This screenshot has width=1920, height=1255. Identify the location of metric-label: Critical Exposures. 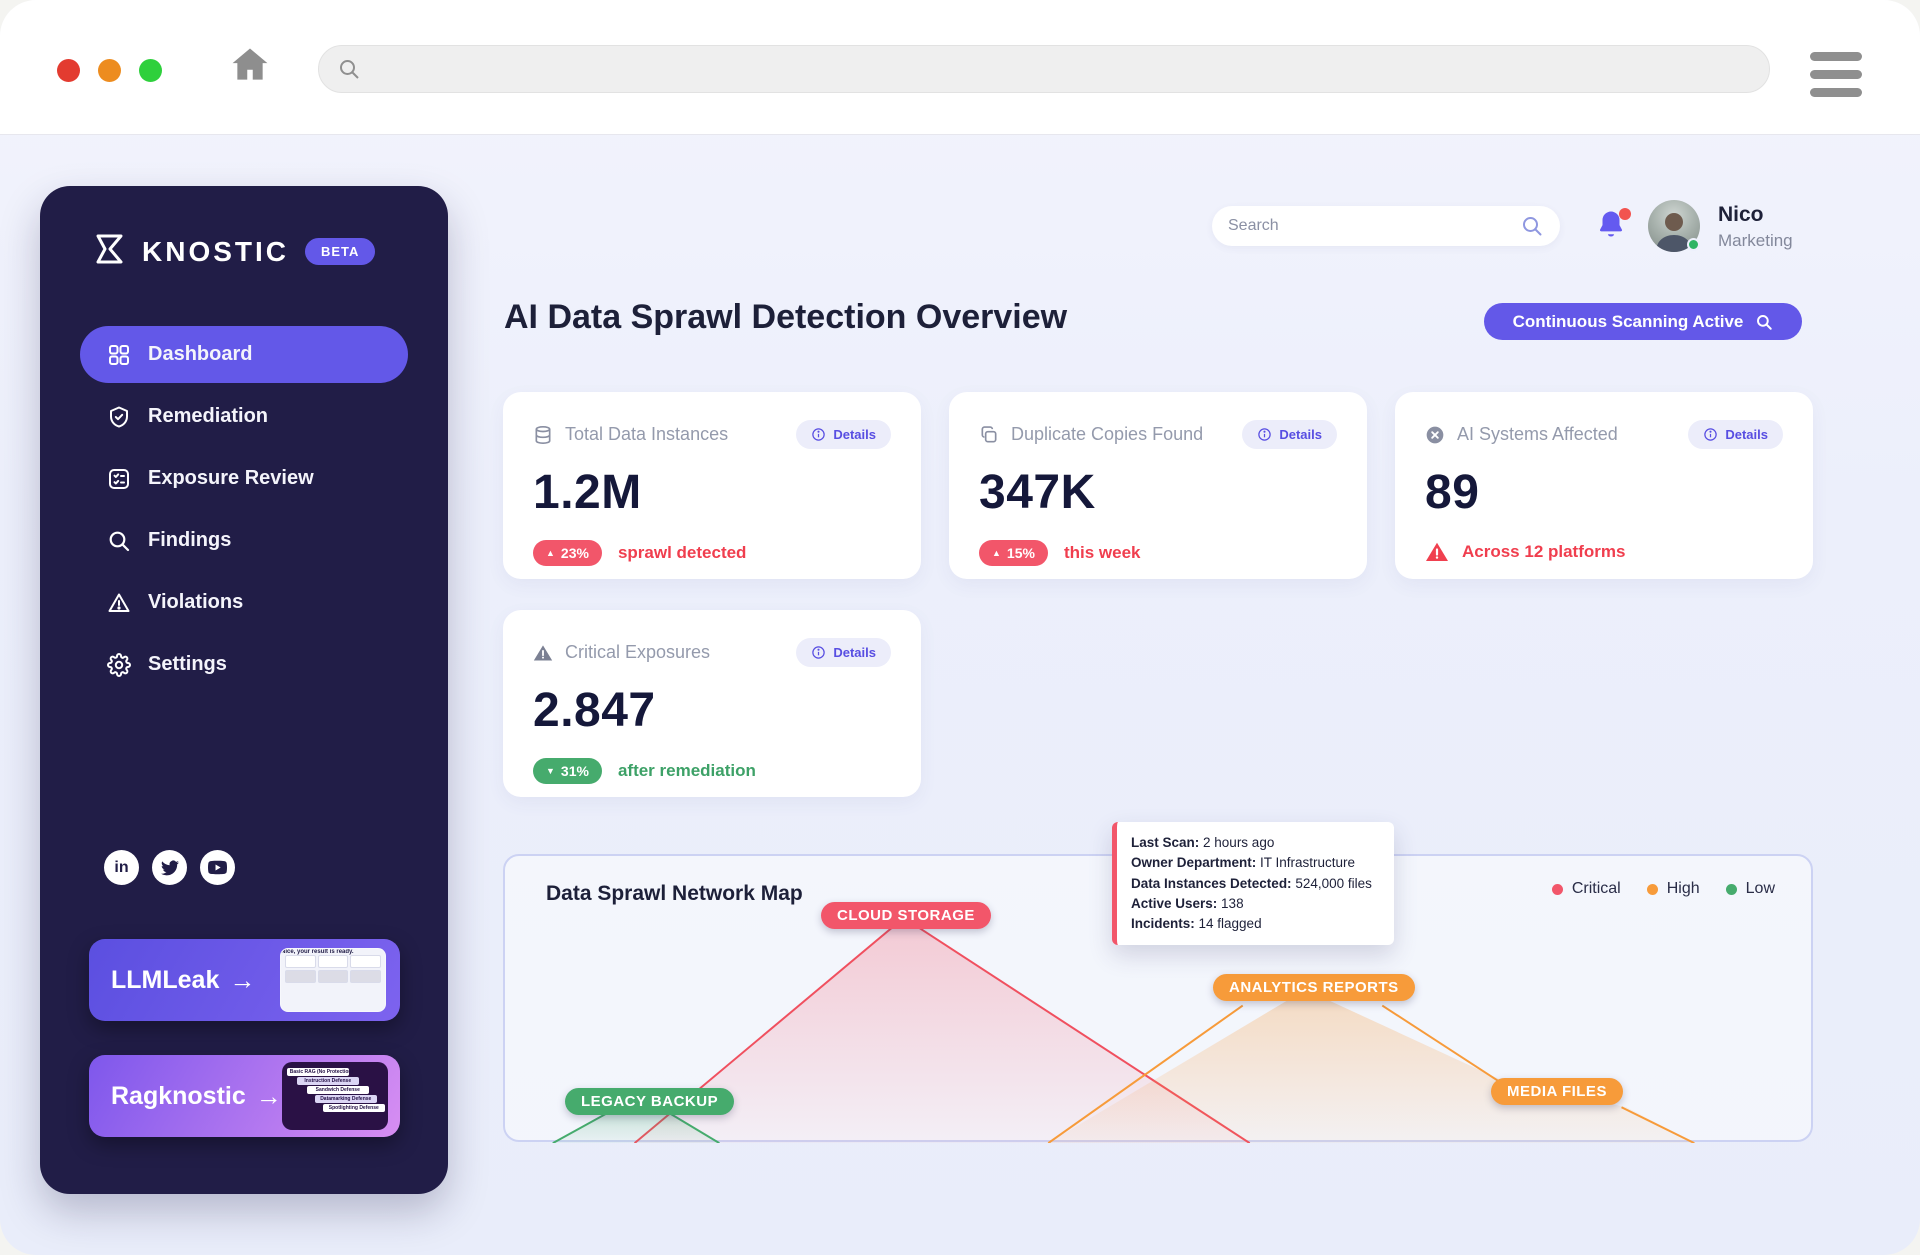
(638, 652).